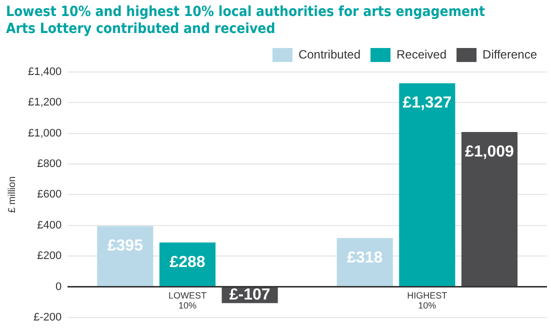 This screenshot has width=551, height=334. What do you see at coordinates (246, 12) in the screenshot?
I see `chart-title: Lowest 10% and highest 10% local authorities for arts engagement` at bounding box center [246, 12].